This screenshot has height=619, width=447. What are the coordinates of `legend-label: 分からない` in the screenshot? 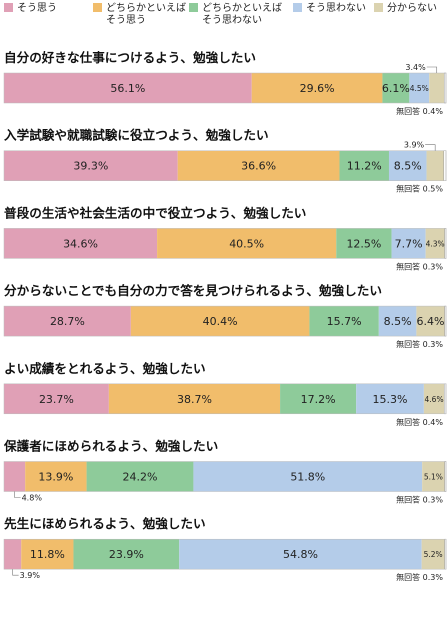 It's located at (412, 8).